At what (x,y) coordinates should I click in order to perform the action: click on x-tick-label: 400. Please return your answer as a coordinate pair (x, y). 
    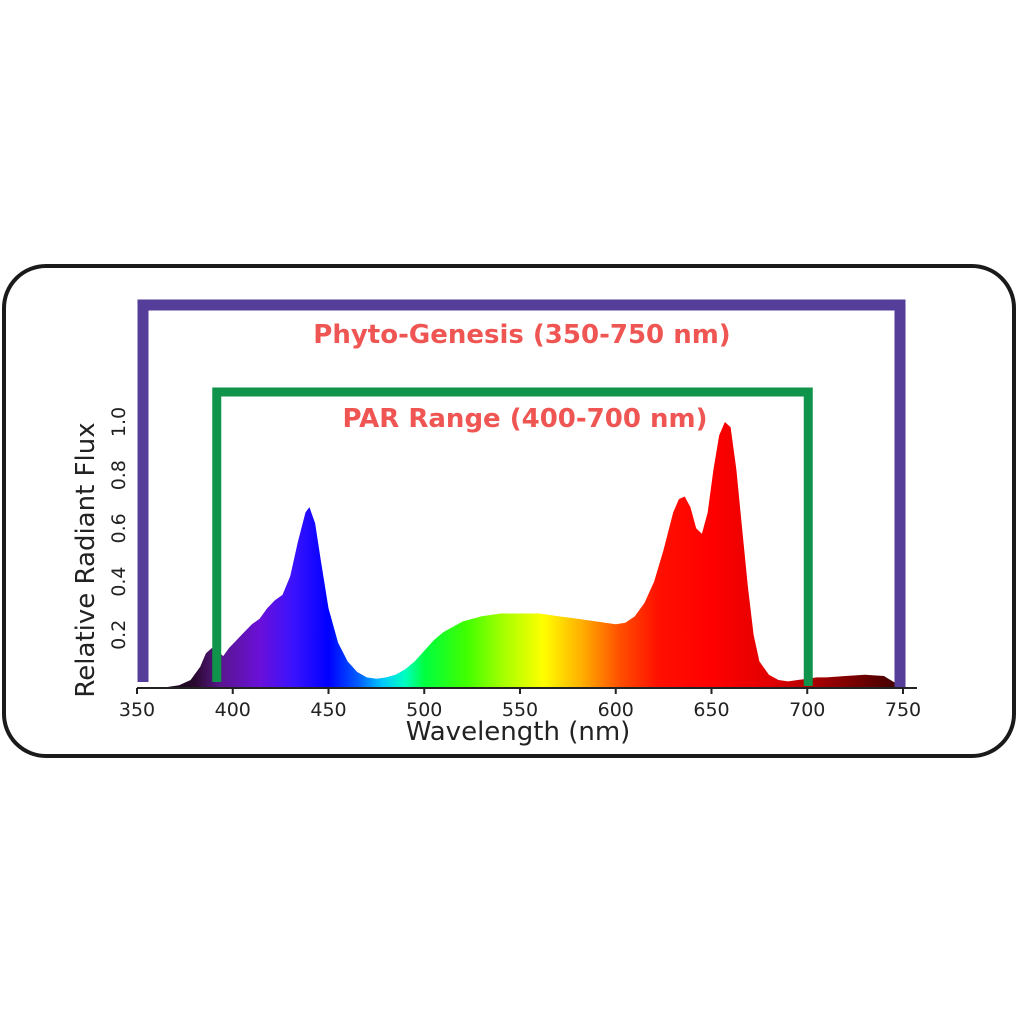
    Looking at the image, I should click on (233, 710).